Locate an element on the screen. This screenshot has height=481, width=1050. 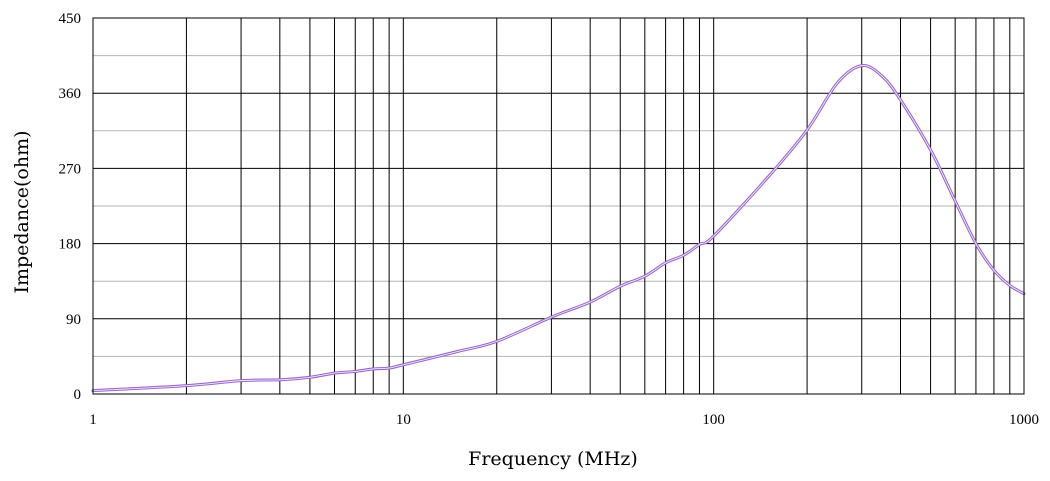
y-tick-label: 0 is located at coordinates (78, 395).